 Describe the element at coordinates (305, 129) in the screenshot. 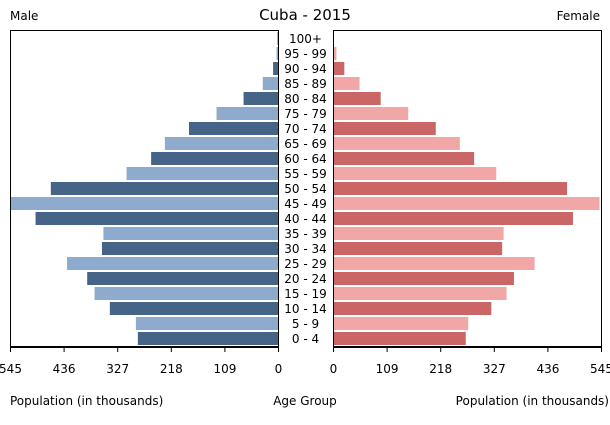

I see `age-group-label: 70 - 74` at that location.